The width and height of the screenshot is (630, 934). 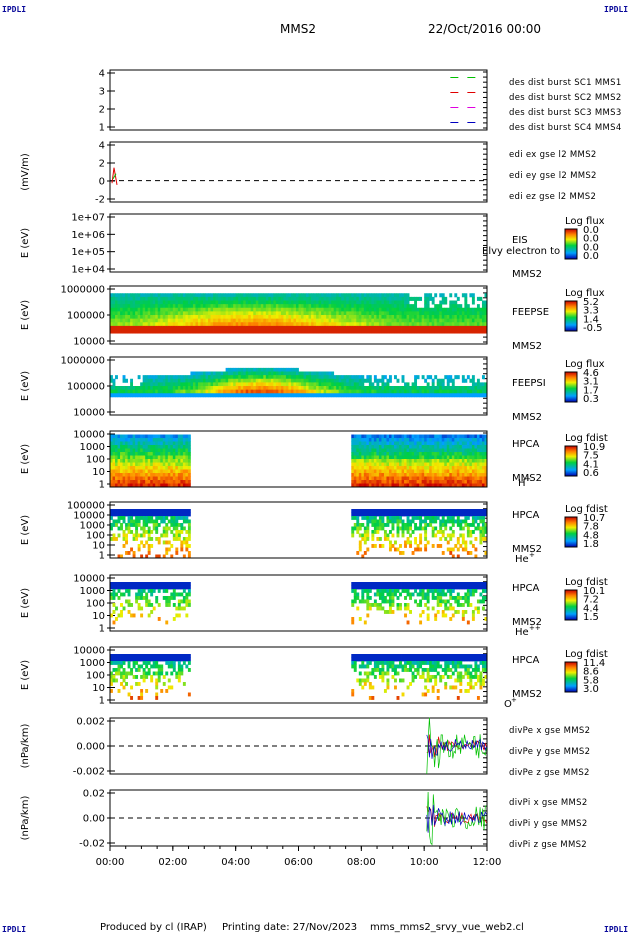 What do you see at coordinates (532, 555) in the screenshot?
I see `panel-7-species-charge: +` at bounding box center [532, 555].